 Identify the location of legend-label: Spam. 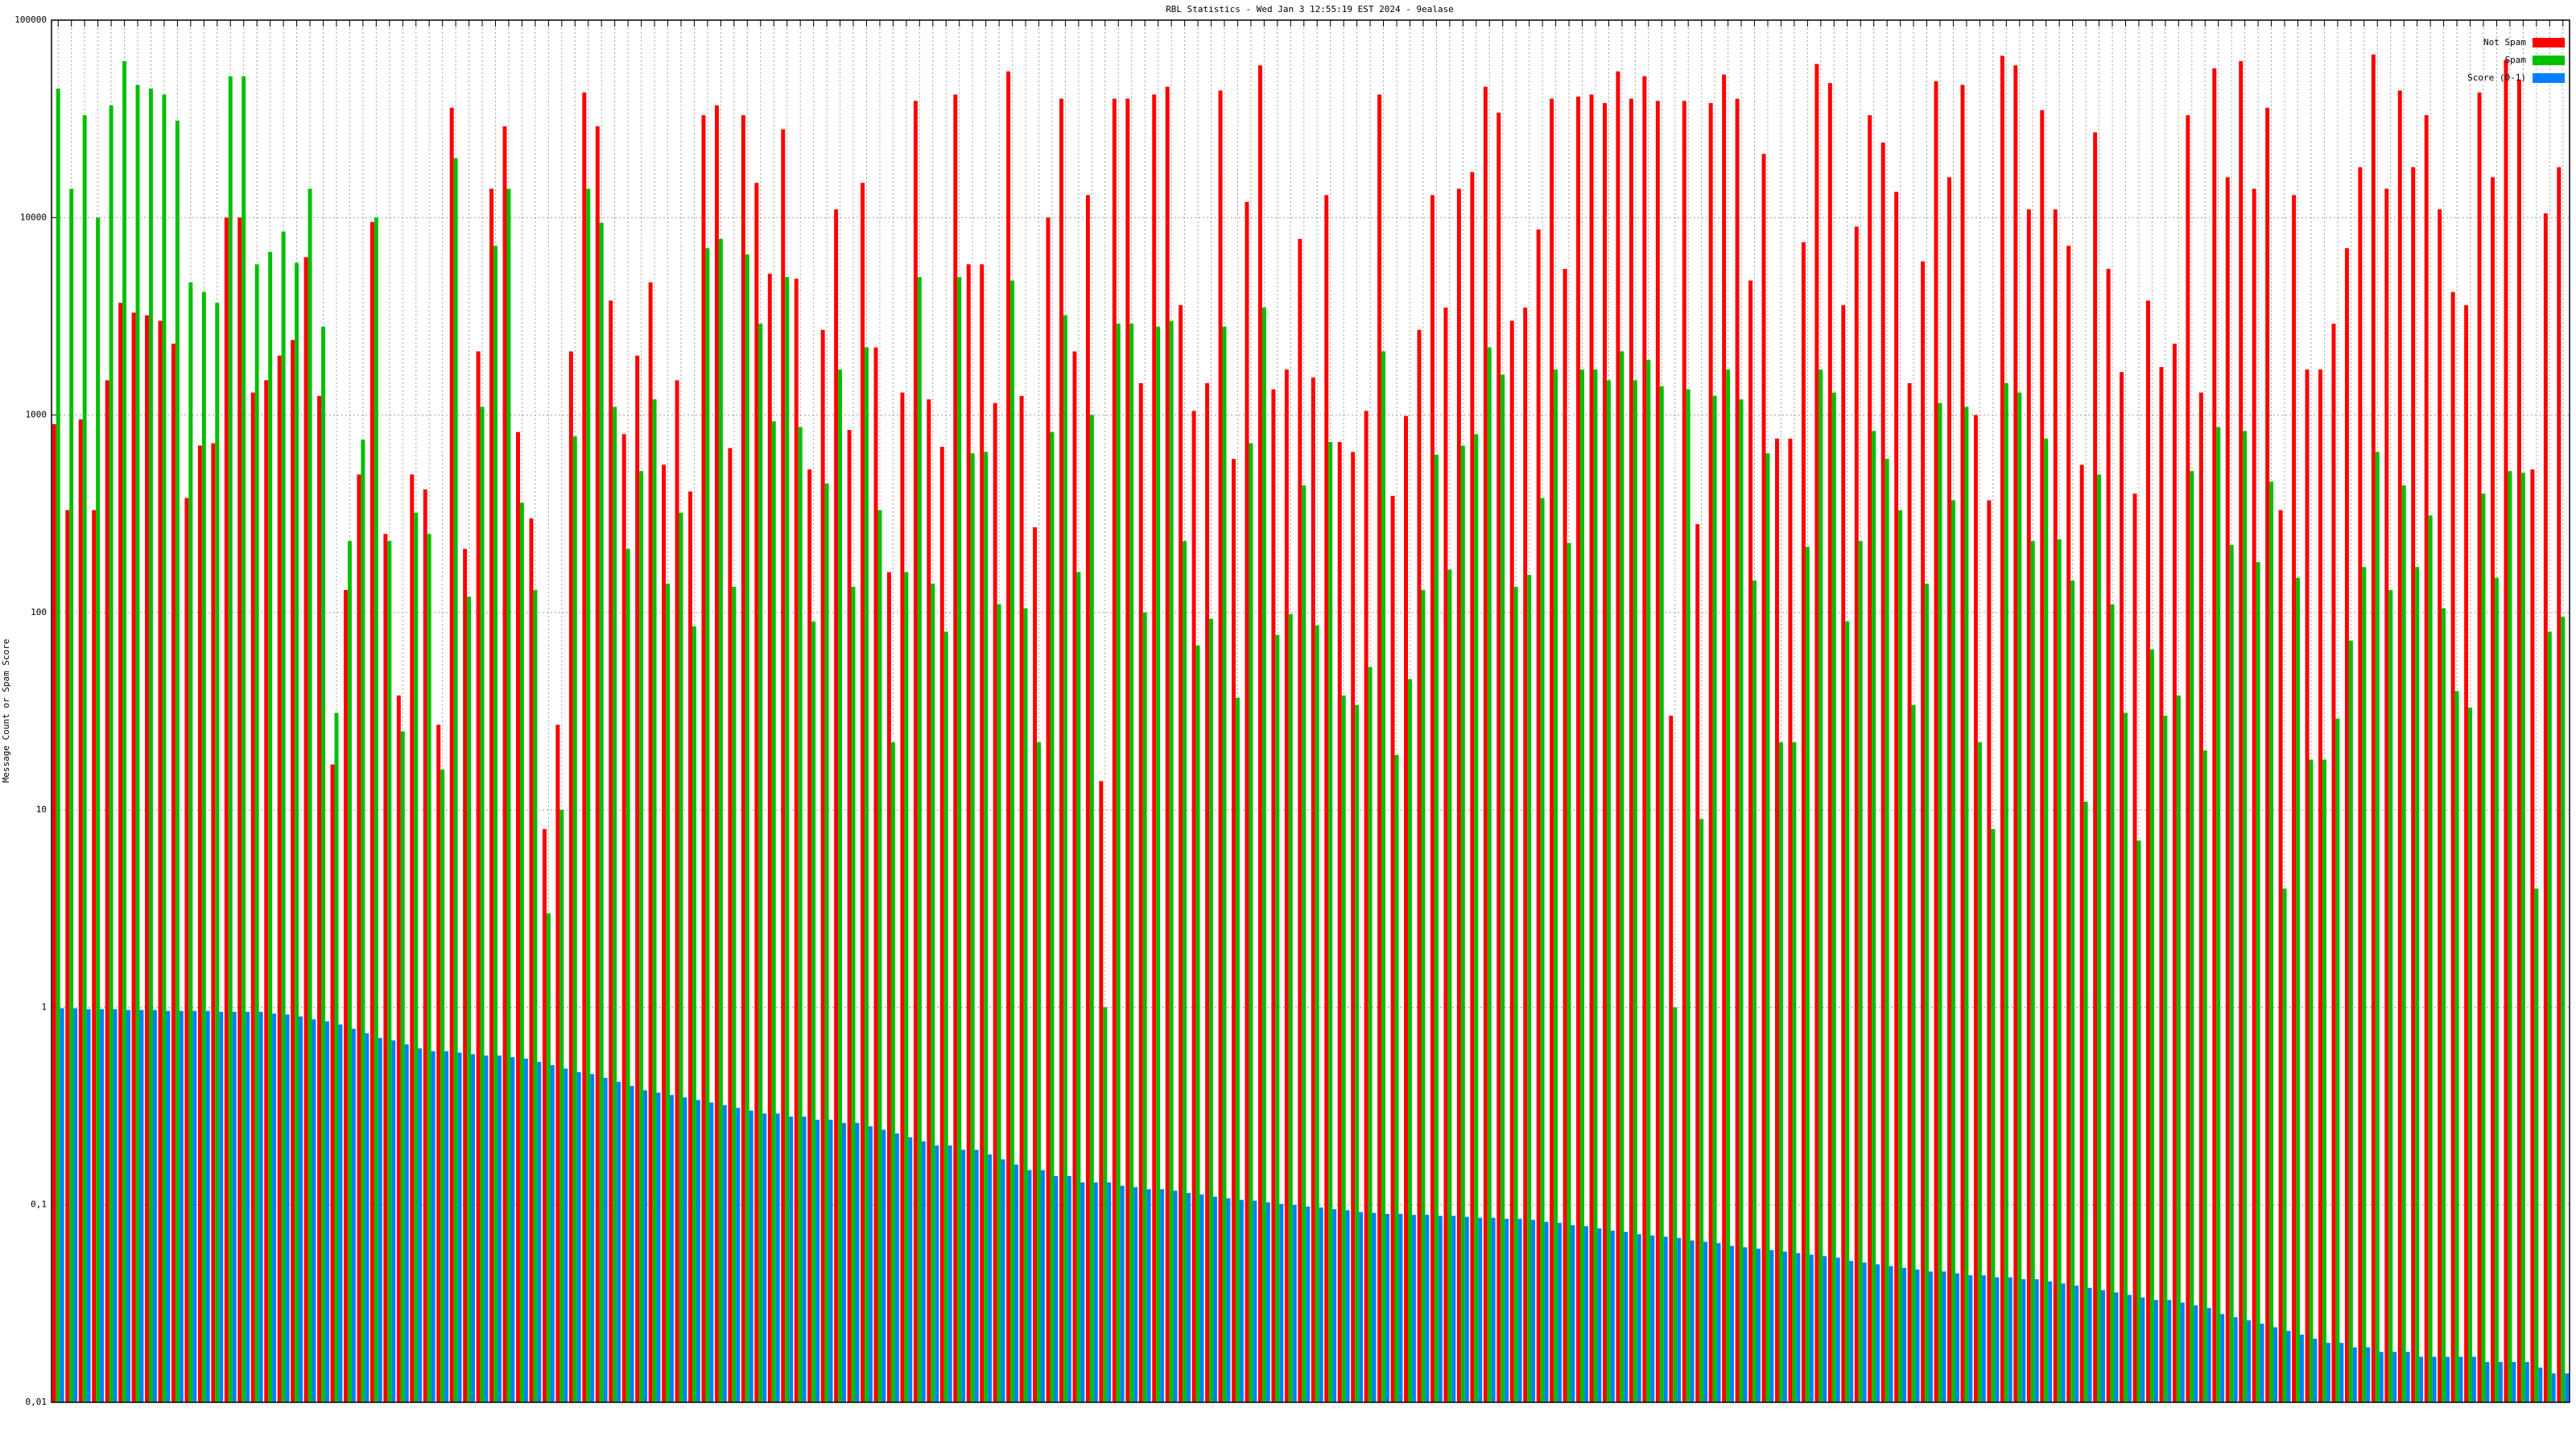
(2516, 60).